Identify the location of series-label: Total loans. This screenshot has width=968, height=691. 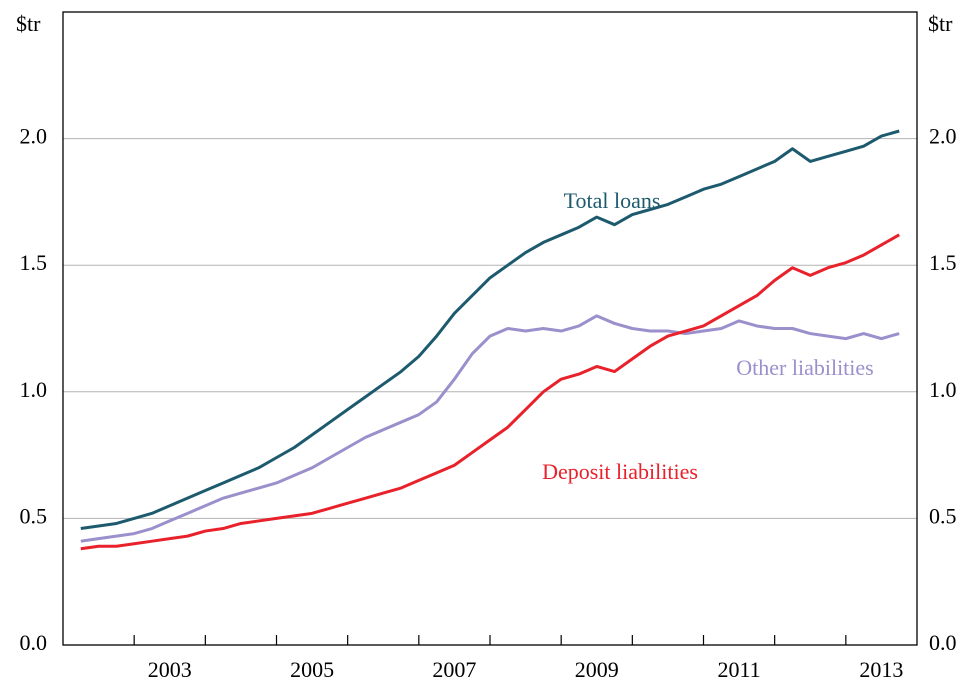
(612, 200).